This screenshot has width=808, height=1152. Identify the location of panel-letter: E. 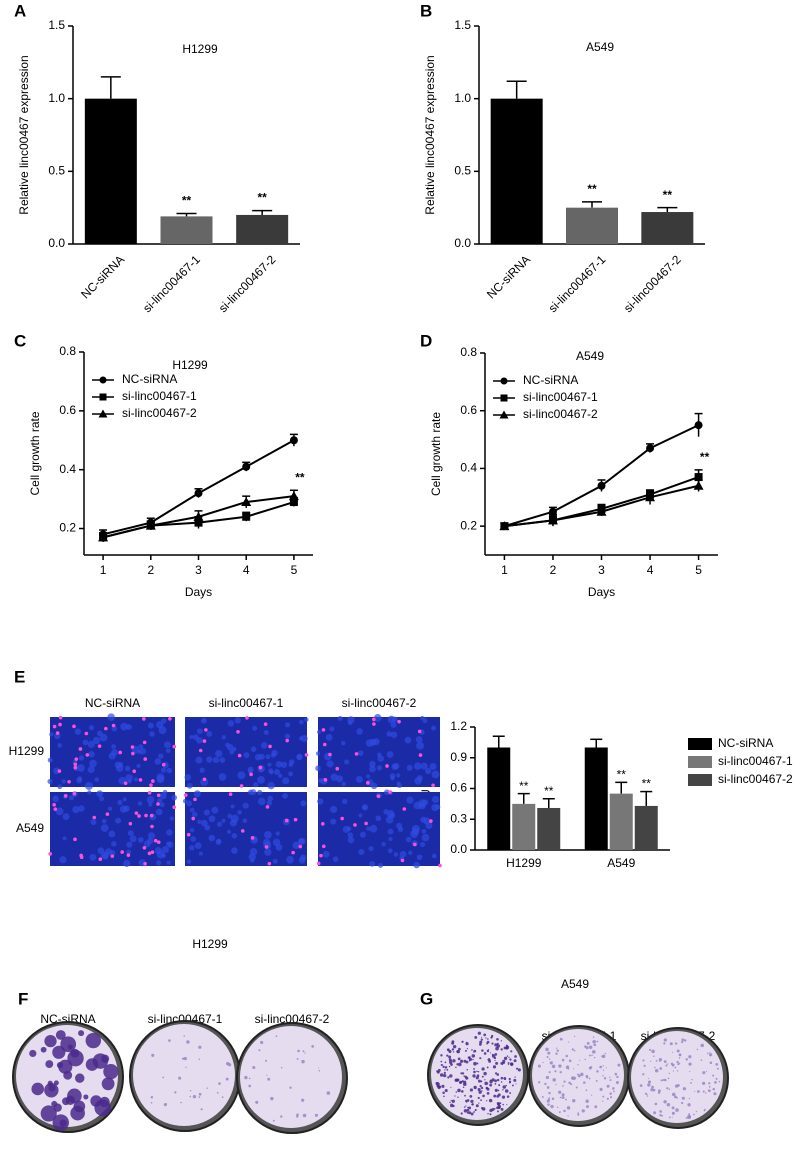
(19, 676).